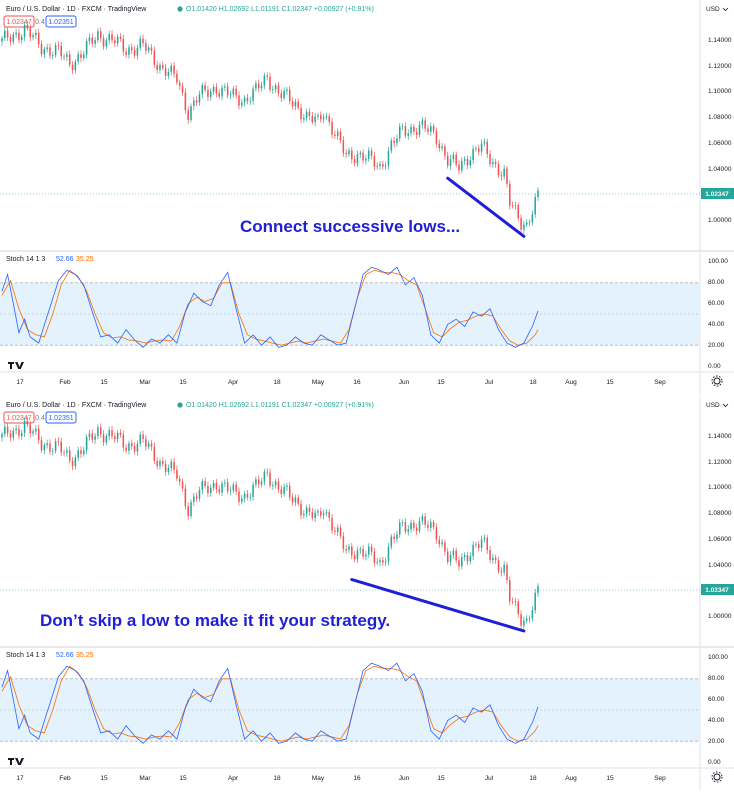  What do you see at coordinates (19, 21) in the screenshot?
I see `sell-price-button` at bounding box center [19, 21].